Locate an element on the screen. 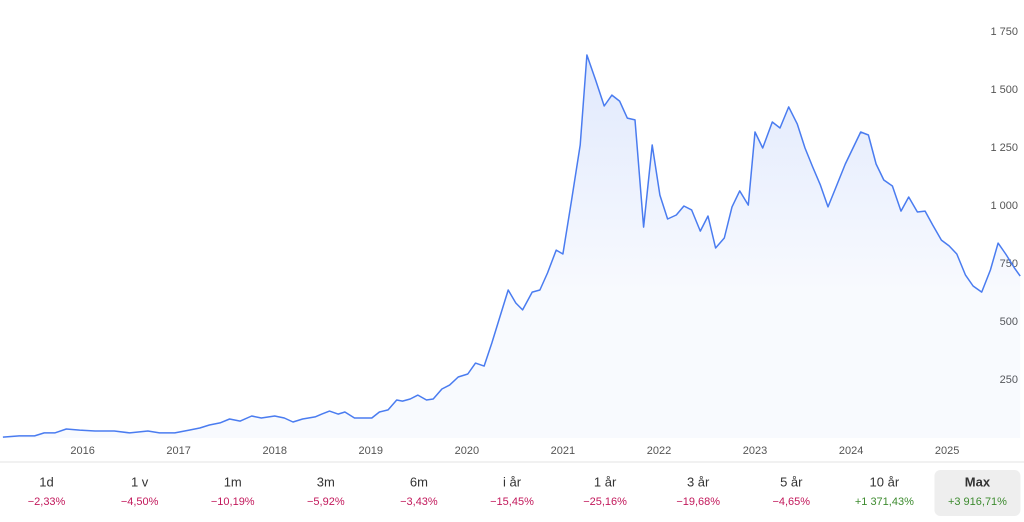 The width and height of the screenshot is (1024, 522). period-label: 5 år is located at coordinates (791, 481).